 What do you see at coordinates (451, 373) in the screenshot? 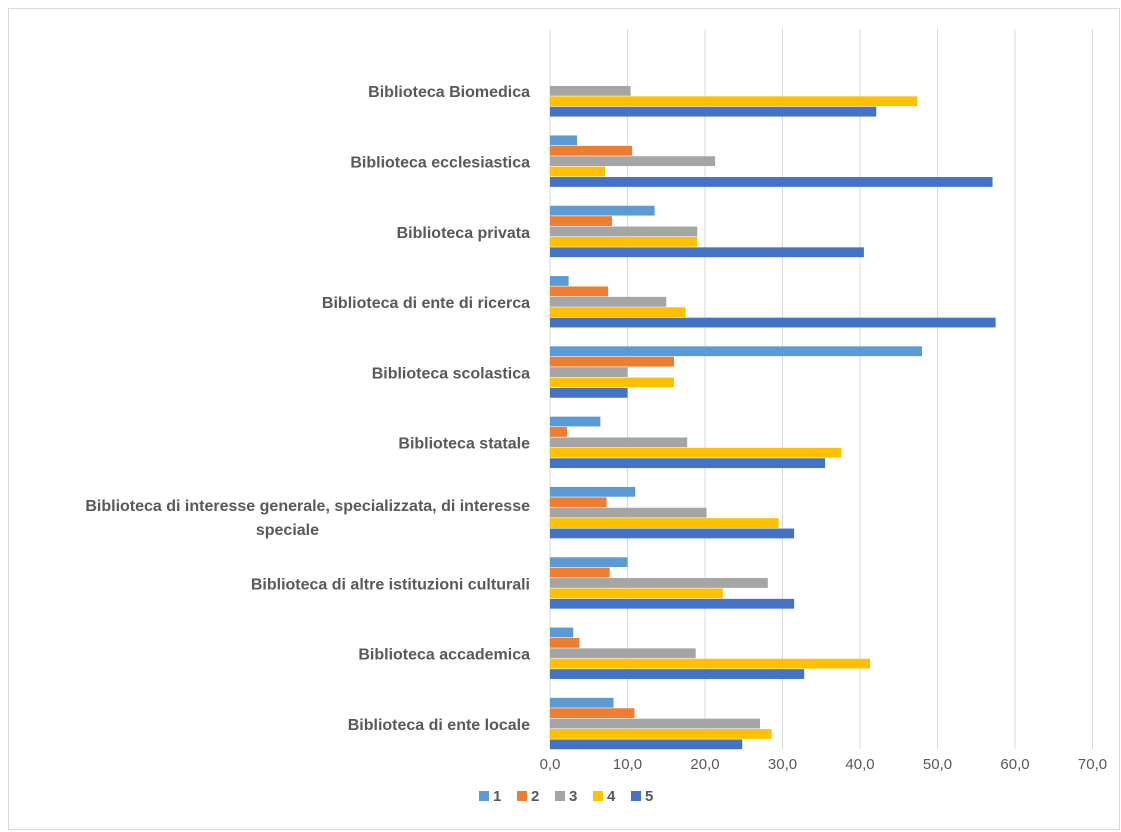
I see `category-label: Biblioteca scolastica` at bounding box center [451, 373].